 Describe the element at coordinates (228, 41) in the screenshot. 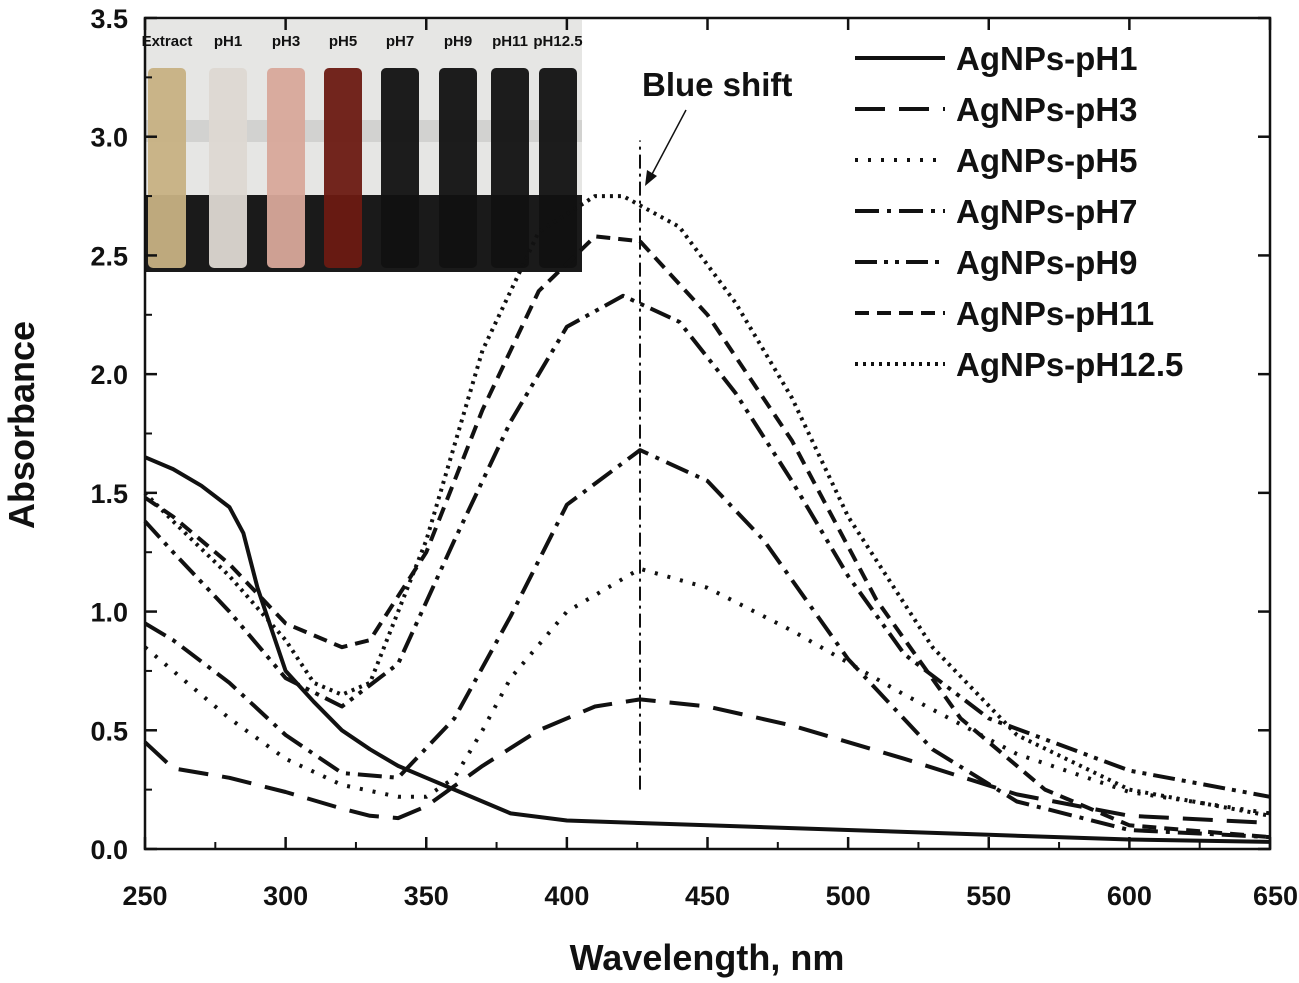

I see `inset-vial-label: pH1` at that location.